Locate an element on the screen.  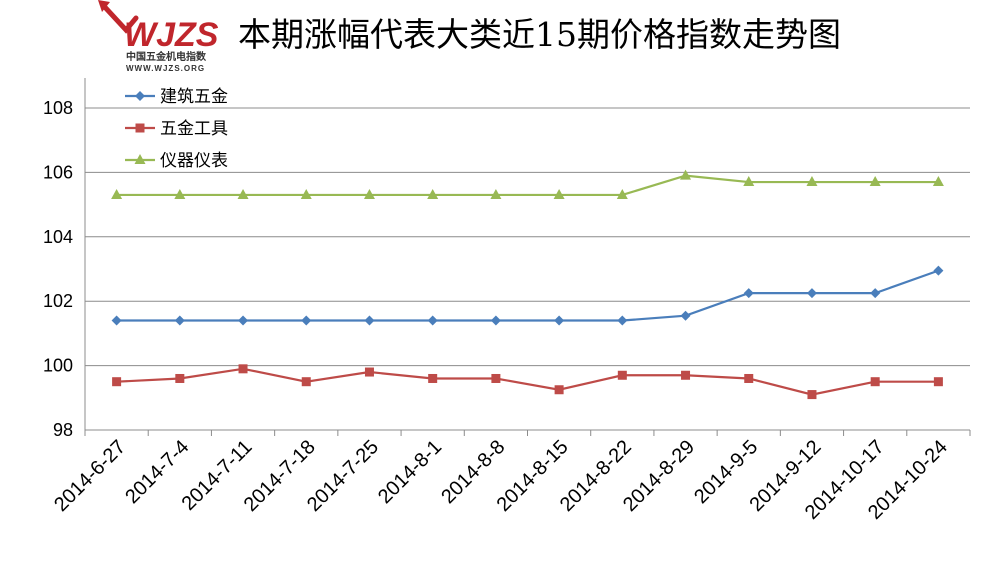
y-tick-label: 100 is located at coordinates (58, 366).